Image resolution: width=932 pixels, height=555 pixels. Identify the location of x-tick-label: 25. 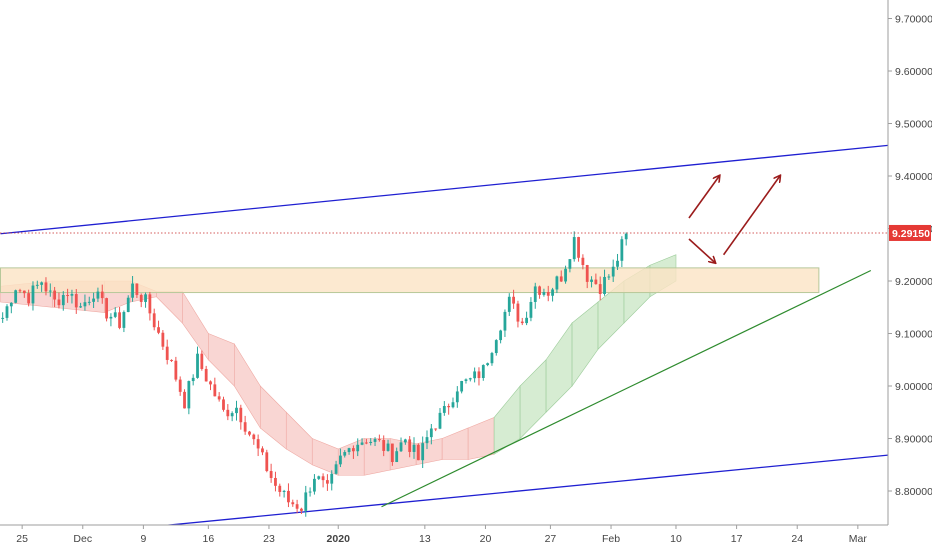
(22, 539).